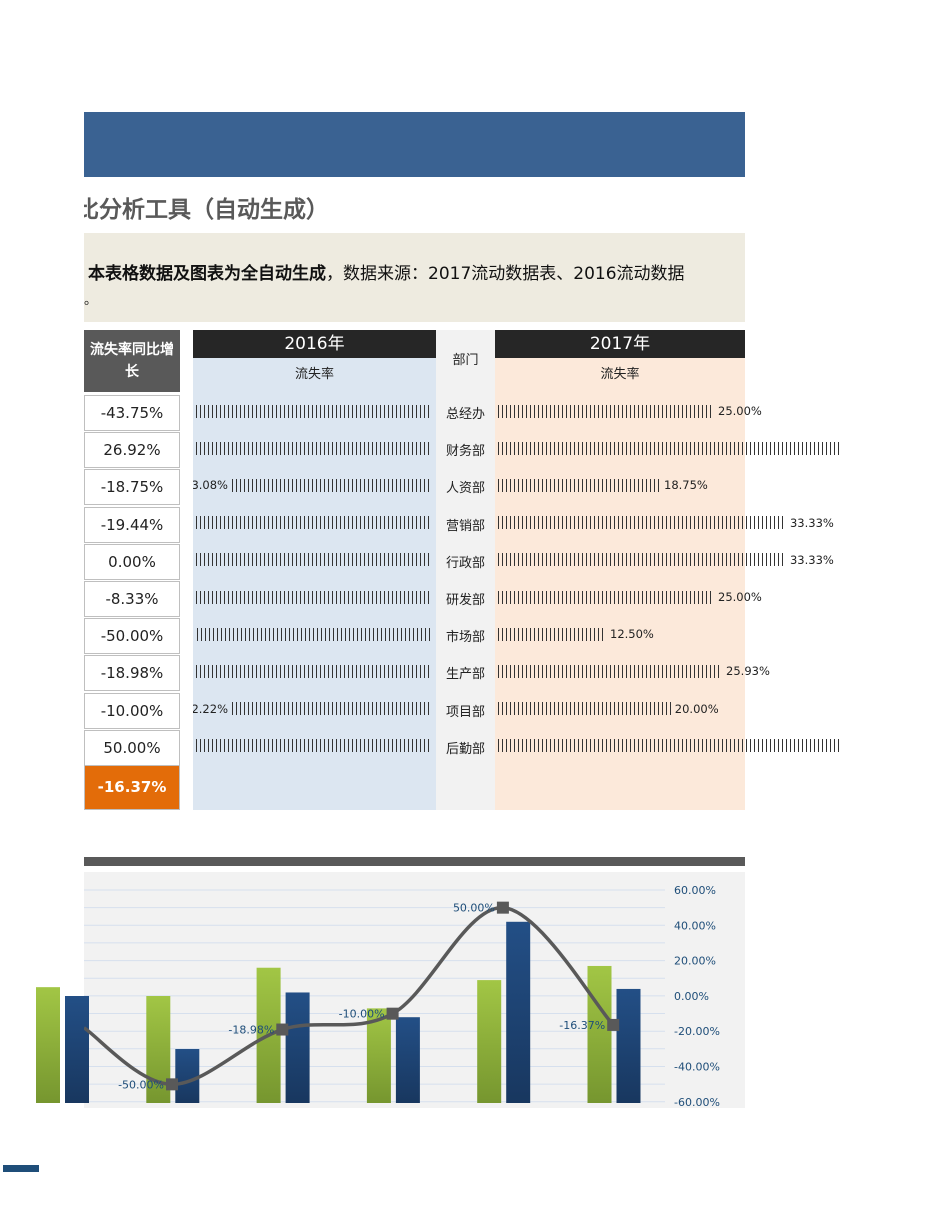  What do you see at coordinates (132, 747) in the screenshot?
I see `growth-cell: 50.00%` at bounding box center [132, 747].